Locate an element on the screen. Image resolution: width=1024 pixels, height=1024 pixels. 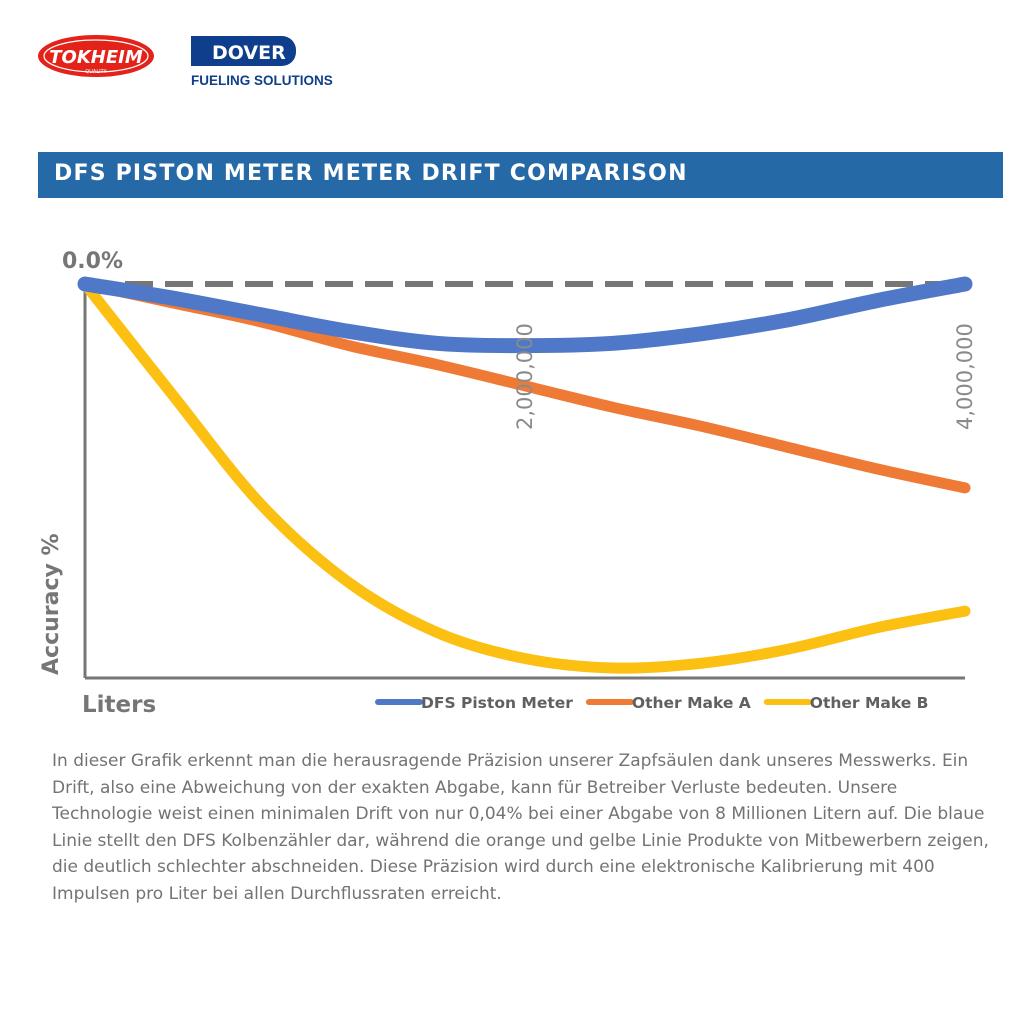
legend-label: Other Make B is located at coordinates (869, 703).